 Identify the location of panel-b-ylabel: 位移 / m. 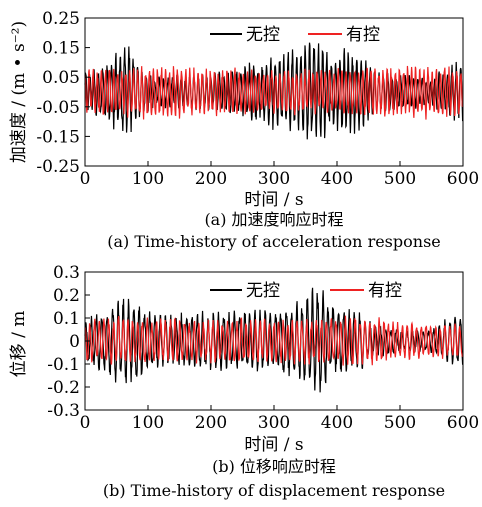
(19, 344).